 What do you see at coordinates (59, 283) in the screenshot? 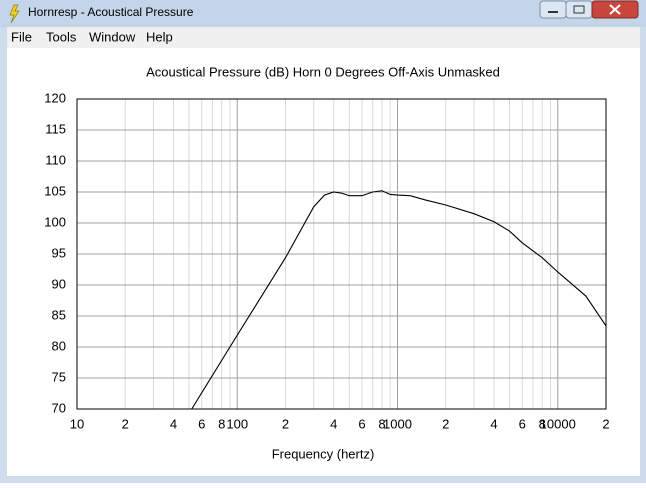
I see `y-tick-label: 90` at bounding box center [59, 283].